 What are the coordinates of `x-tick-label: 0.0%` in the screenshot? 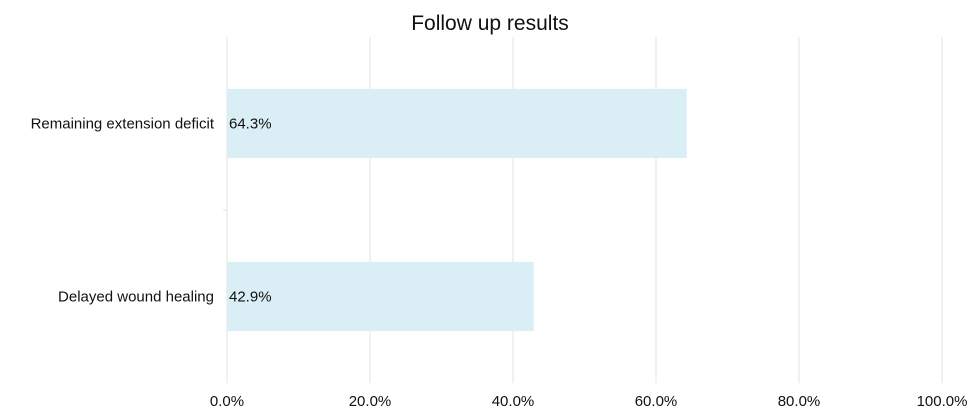 It's located at (227, 401).